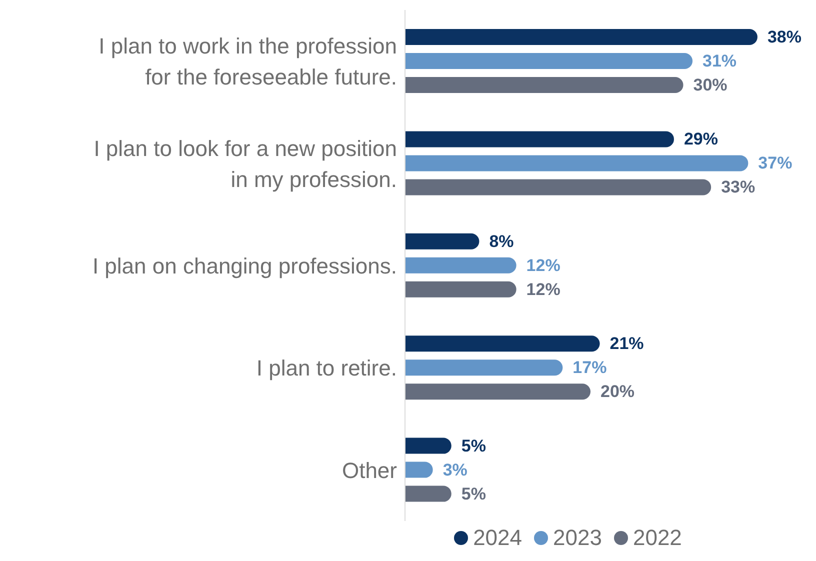 This screenshot has height=561, width=816. Describe the element at coordinates (738, 187) in the screenshot. I see `data-label: 33%` at that location.